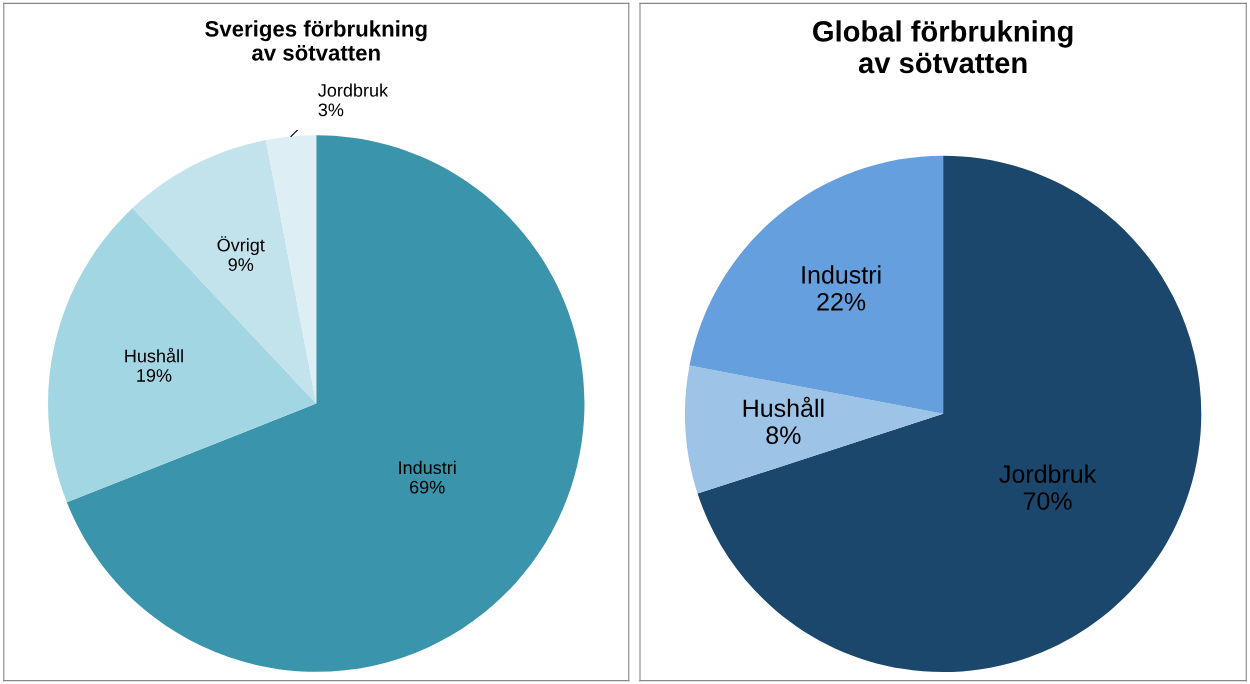 The height and width of the screenshot is (684, 1250). What do you see at coordinates (154, 375) in the screenshot?
I see `data-label: 19%` at bounding box center [154, 375].